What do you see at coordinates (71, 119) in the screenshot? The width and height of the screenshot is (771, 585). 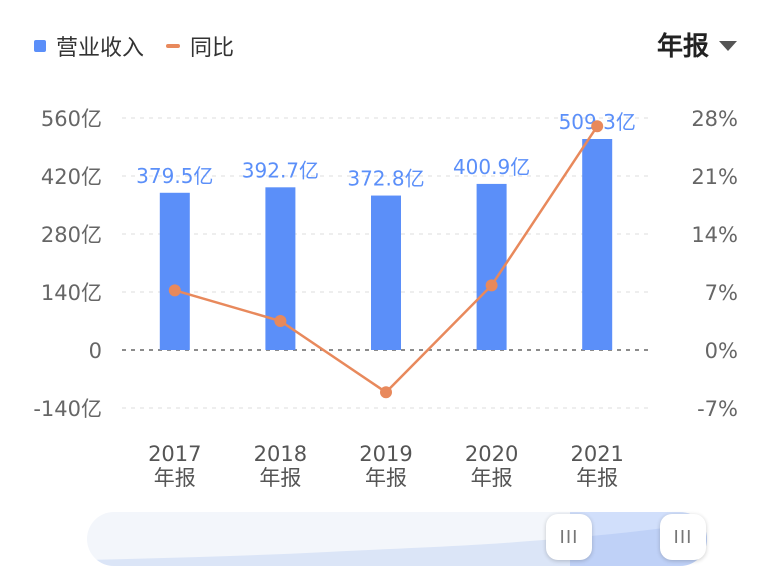 I see `left-axis-tick-label: 560亿` at bounding box center [71, 119].